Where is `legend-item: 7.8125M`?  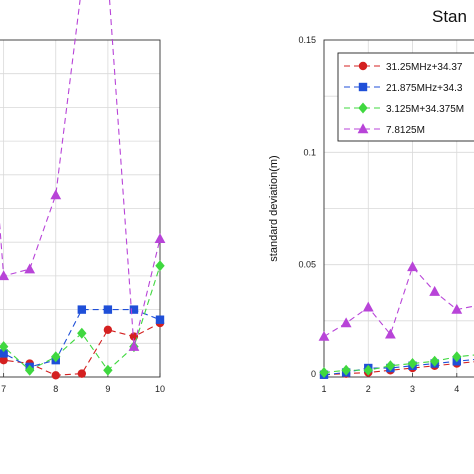
legend-item: 7.8125M is located at coordinates (384, 129).